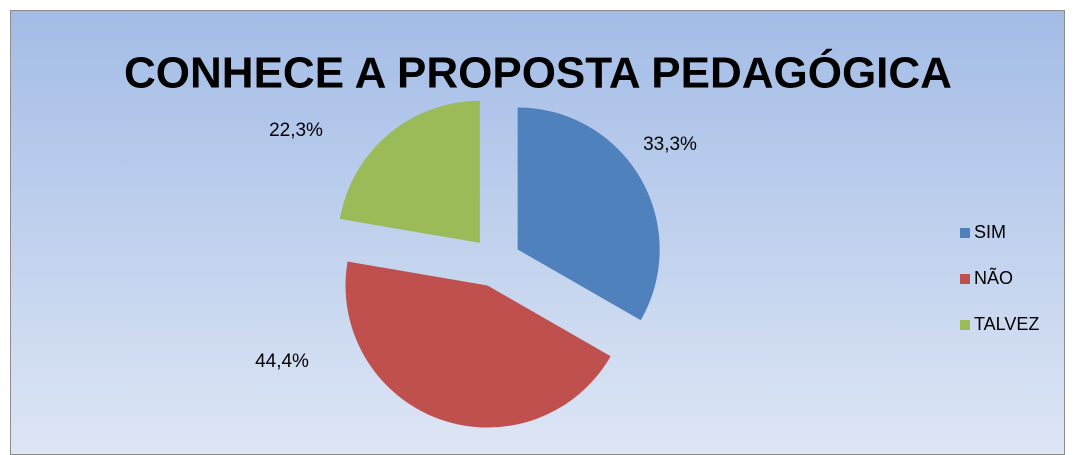  What do you see at coordinates (993, 277) in the screenshot?
I see `legend-label: NÃO` at bounding box center [993, 277].